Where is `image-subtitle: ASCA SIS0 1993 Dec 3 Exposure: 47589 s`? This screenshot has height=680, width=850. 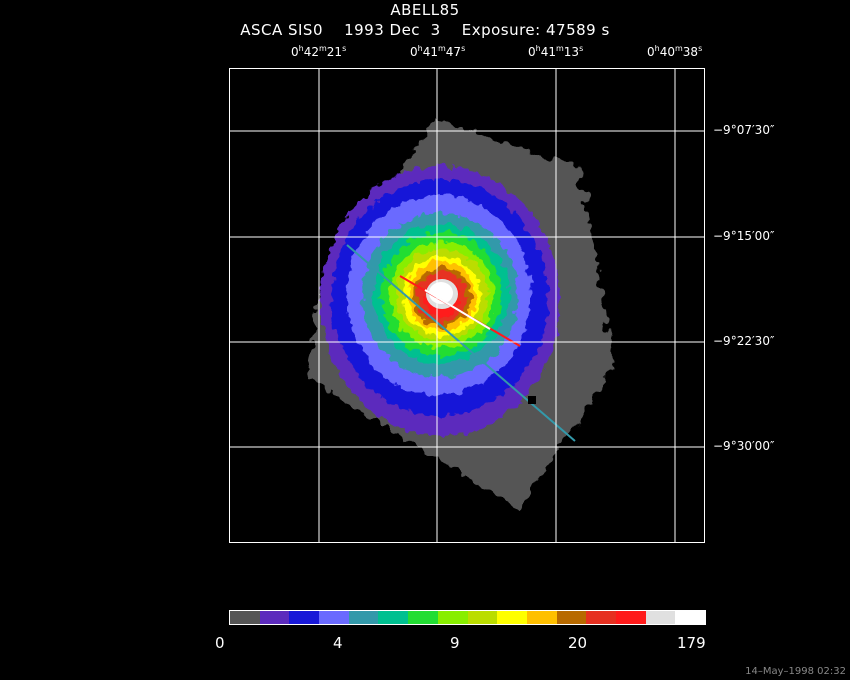 image-subtitle: ASCA SIS0 1993 Dec 3 Exposure: 47589 s is located at coordinates (425, 30).